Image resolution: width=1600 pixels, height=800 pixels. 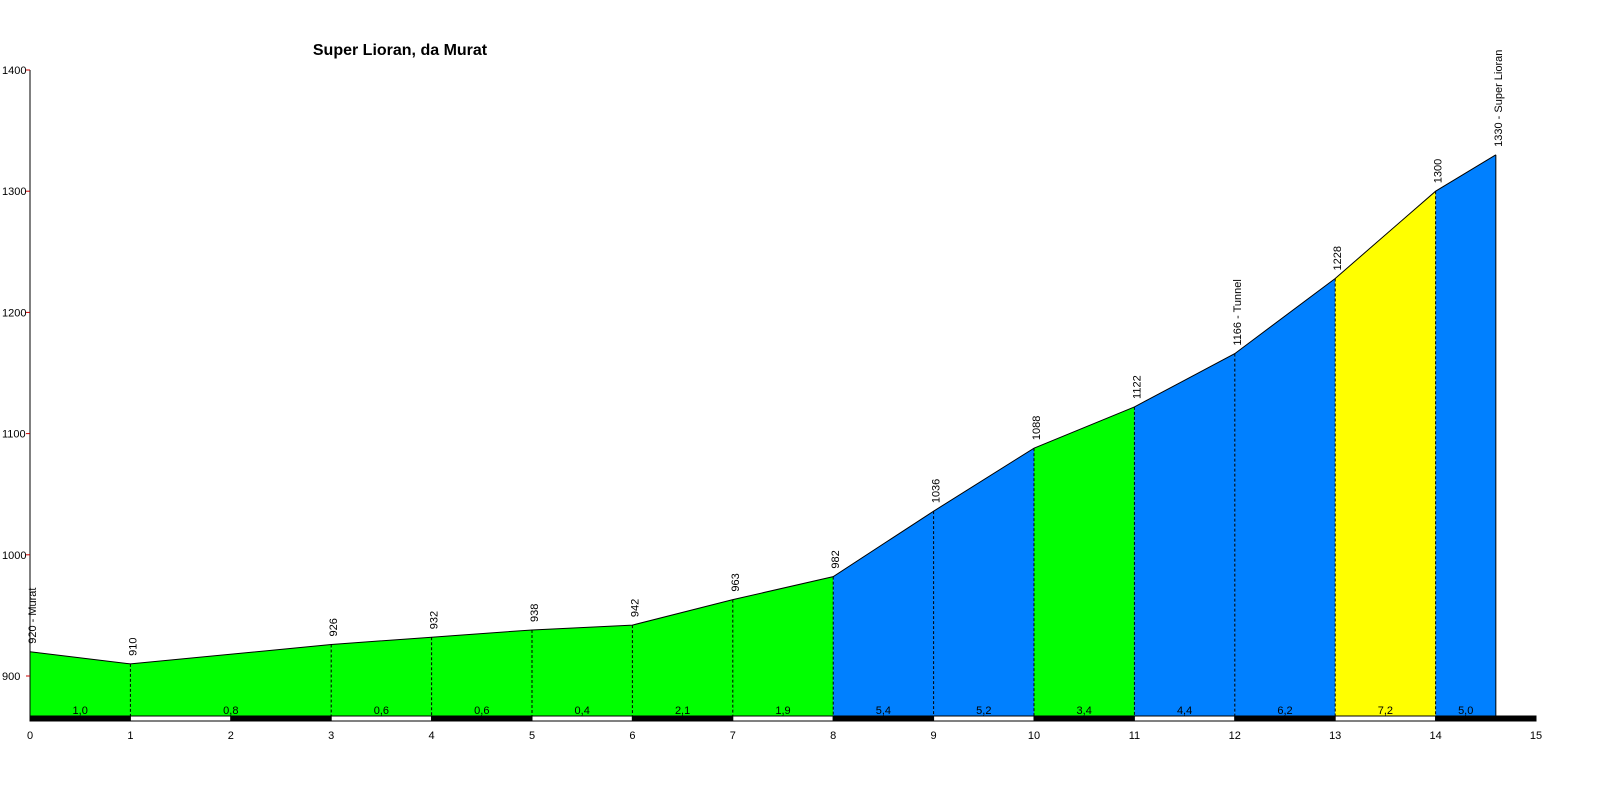 What do you see at coordinates (1435, 736) in the screenshot?
I see `x-tick-label: 14` at bounding box center [1435, 736].